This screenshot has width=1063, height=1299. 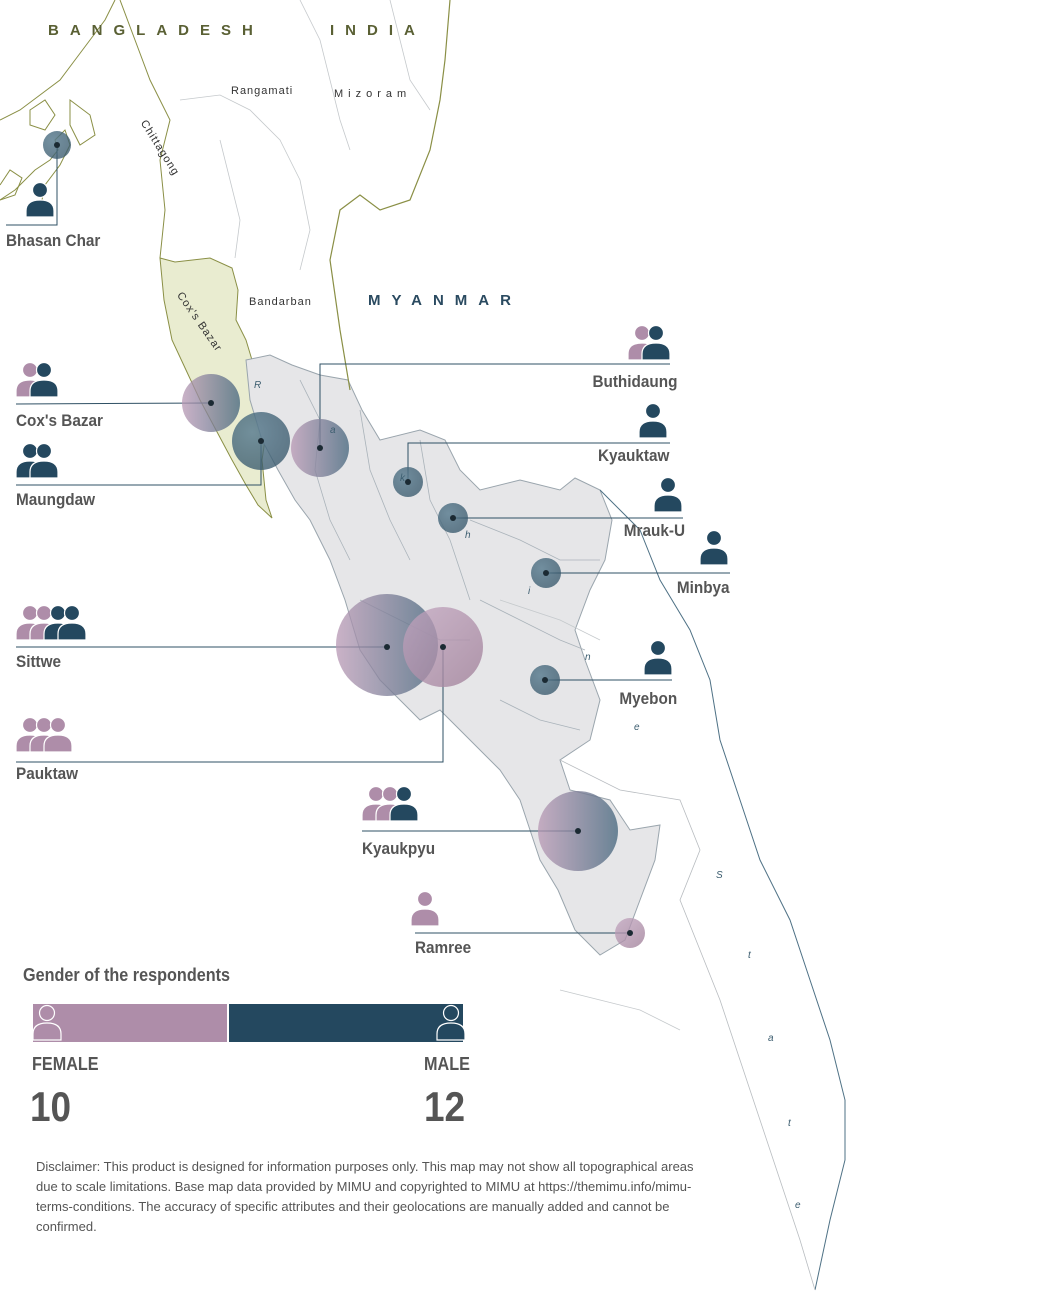 What do you see at coordinates (443, 947) in the screenshot?
I see `location-label-ramree: Ramree` at bounding box center [443, 947].